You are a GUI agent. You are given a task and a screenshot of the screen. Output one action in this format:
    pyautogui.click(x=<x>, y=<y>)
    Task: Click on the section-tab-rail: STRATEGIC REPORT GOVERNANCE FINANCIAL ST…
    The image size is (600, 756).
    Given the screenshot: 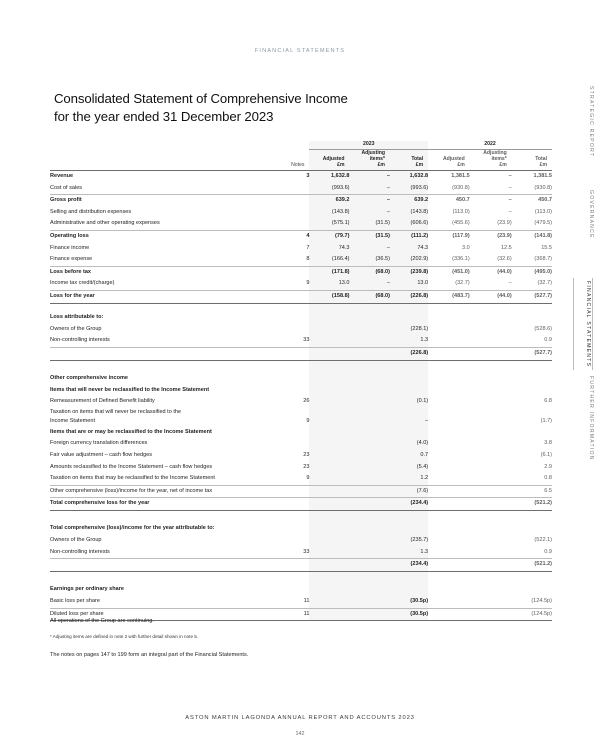 What is the action you would take?
    pyautogui.click(x=584, y=286)
    